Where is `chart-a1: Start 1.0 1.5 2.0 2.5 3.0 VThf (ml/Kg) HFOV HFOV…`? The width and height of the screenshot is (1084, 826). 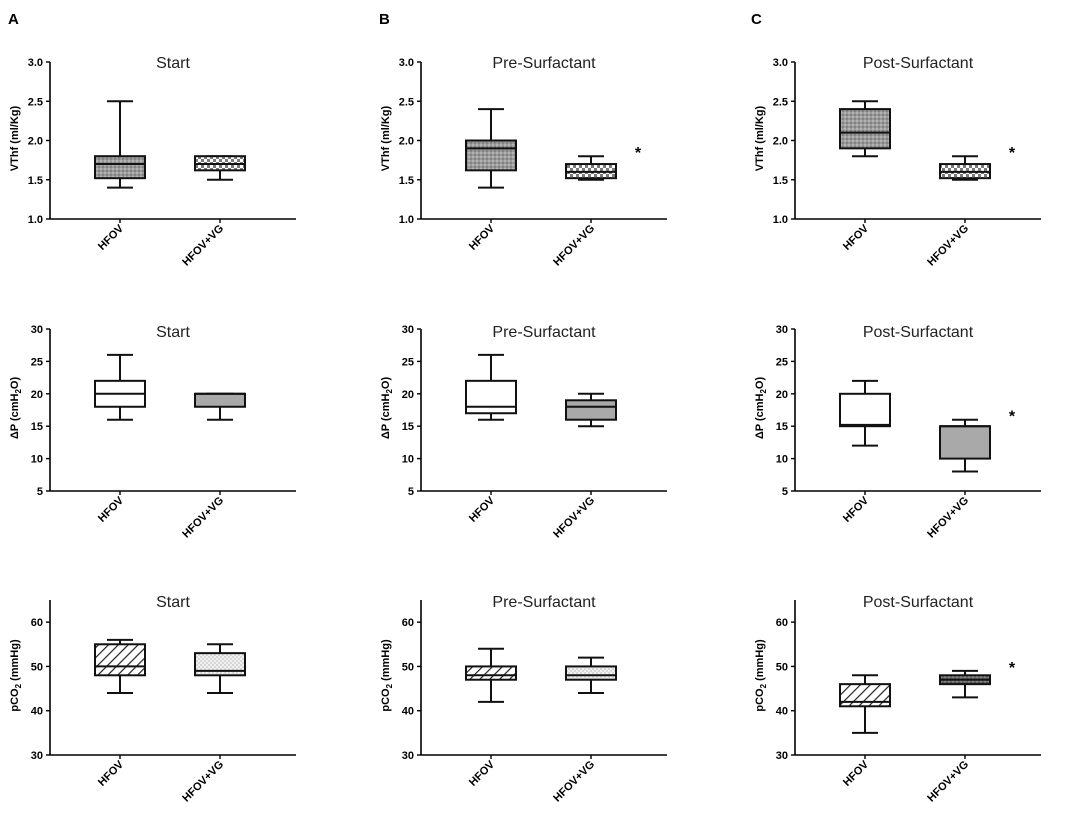
chart-a1: Start 1.0 1.5 2.0 2.5 3.0 VThf (ml/Kg) HFOV HFOV… is located at coordinates (152, 162).